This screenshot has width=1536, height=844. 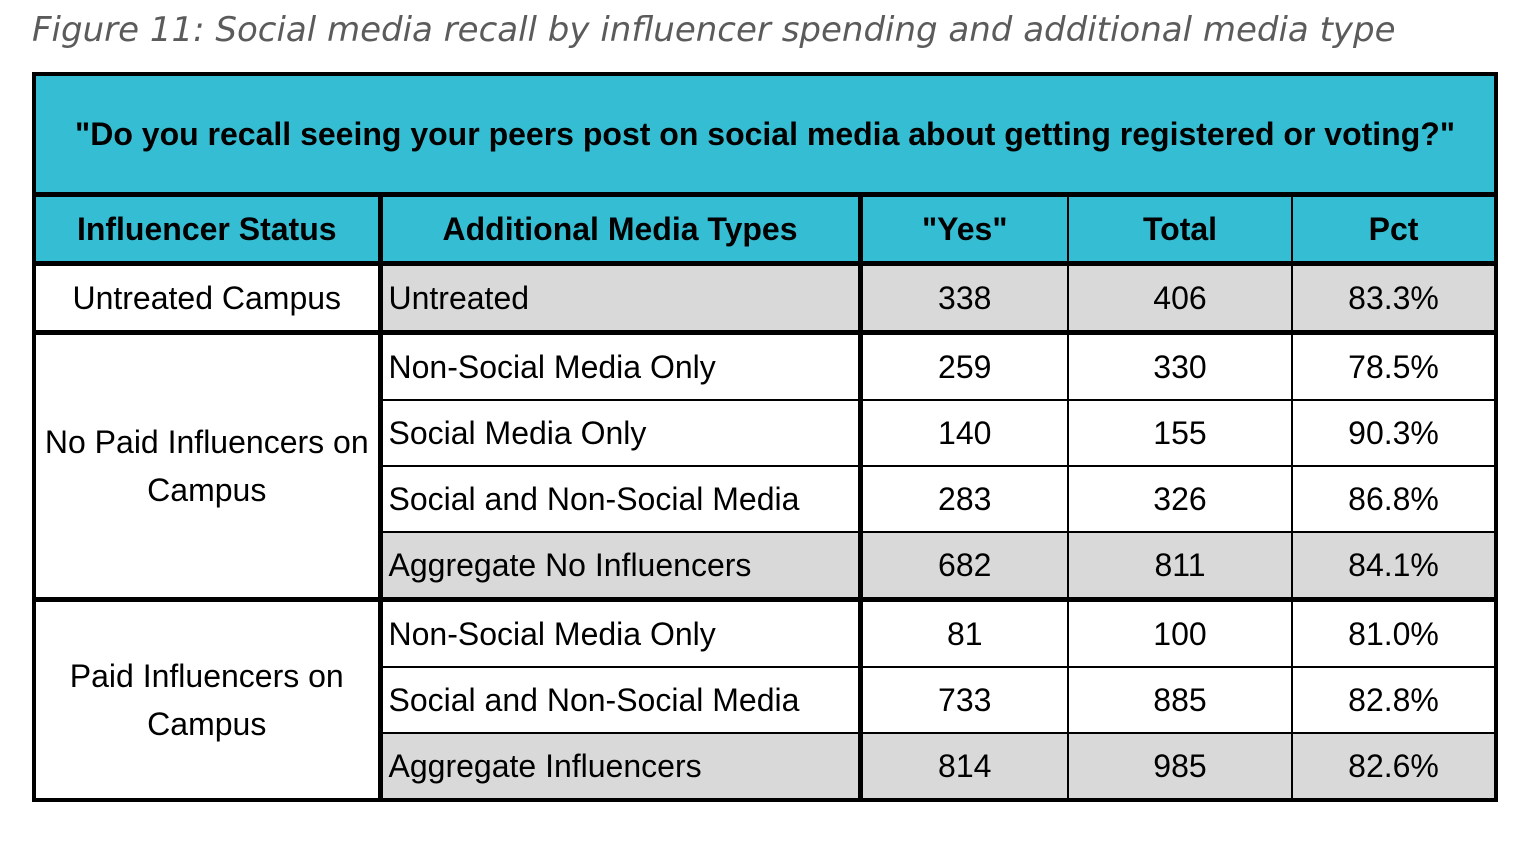 I want to click on column-header-pct: Pct, so click(x=1394, y=229).